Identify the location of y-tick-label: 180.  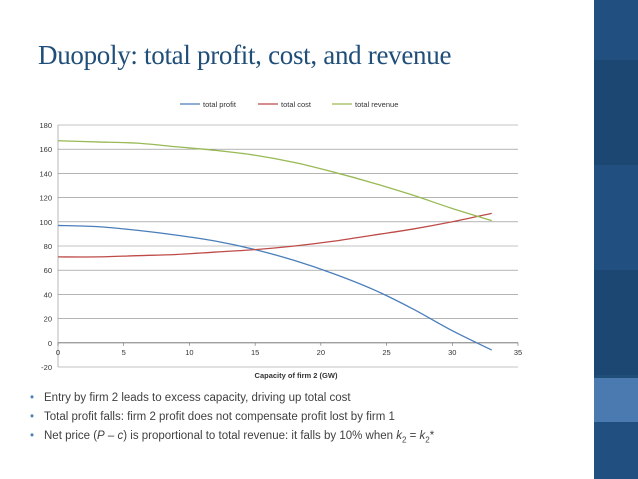
(45, 125).